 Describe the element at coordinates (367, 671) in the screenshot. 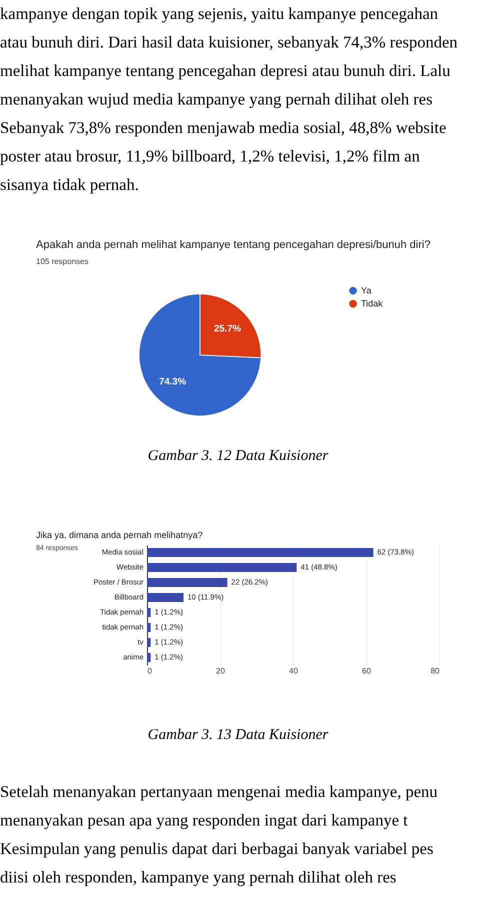

I see `x-tick-label: 60` at that location.